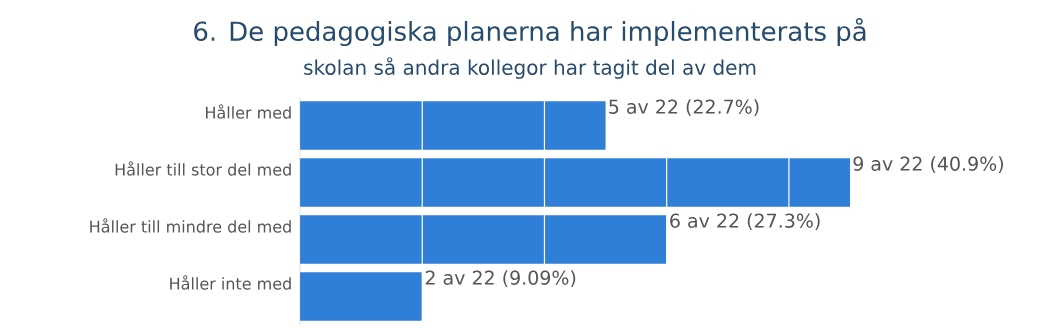  What do you see at coordinates (530, 68) in the screenshot?
I see `chart-subtitle: skolan så andra kollegor har tagit del av dem` at bounding box center [530, 68].